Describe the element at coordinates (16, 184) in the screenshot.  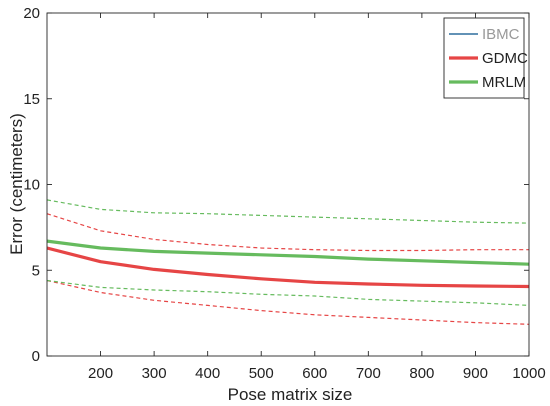
I see `y-axis-label: Error (centimeters)` at that location.